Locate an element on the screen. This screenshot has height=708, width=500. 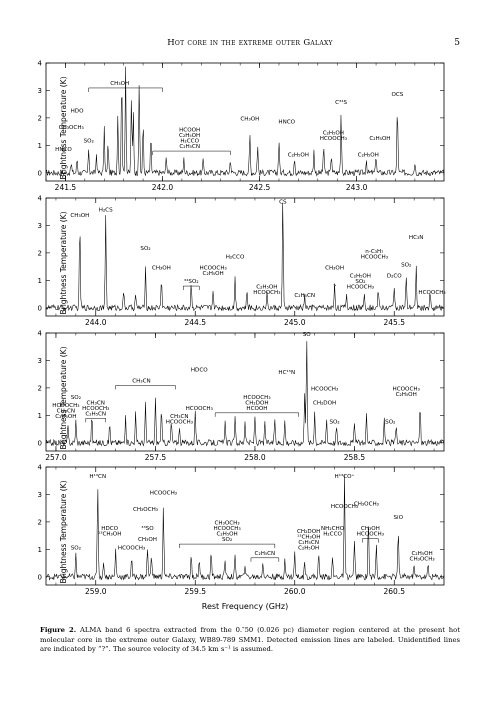
x-tick-label: 242.0 is located at coordinates (163, 187).